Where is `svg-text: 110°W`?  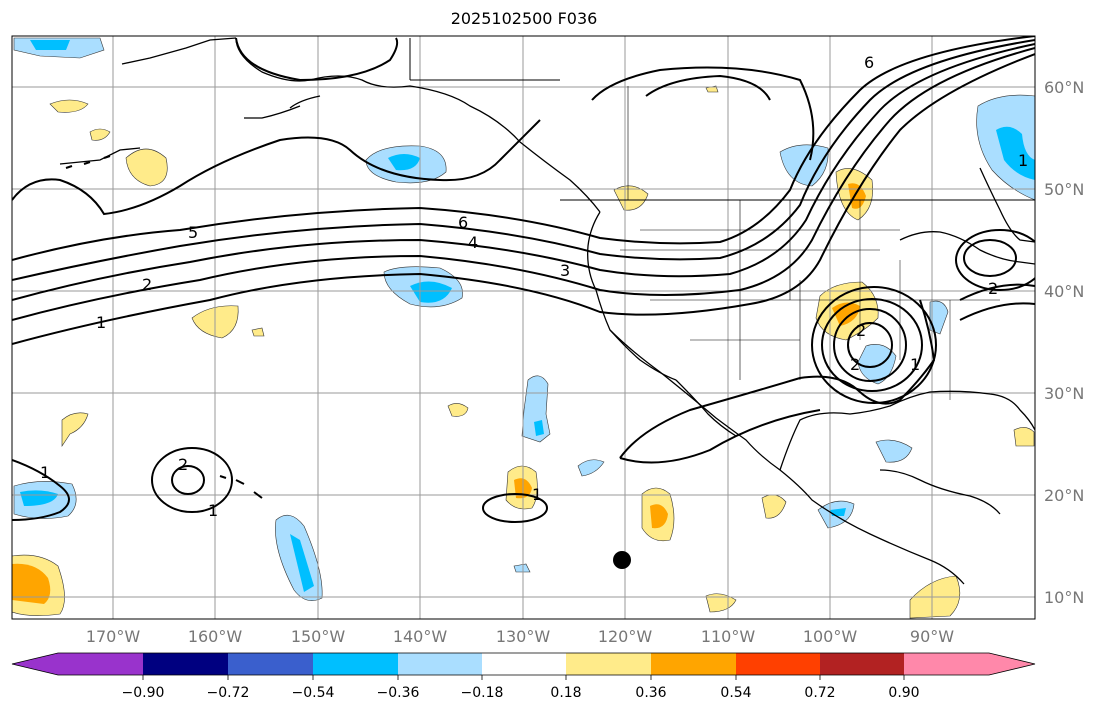
svg-text: 110°W is located at coordinates (728, 636).